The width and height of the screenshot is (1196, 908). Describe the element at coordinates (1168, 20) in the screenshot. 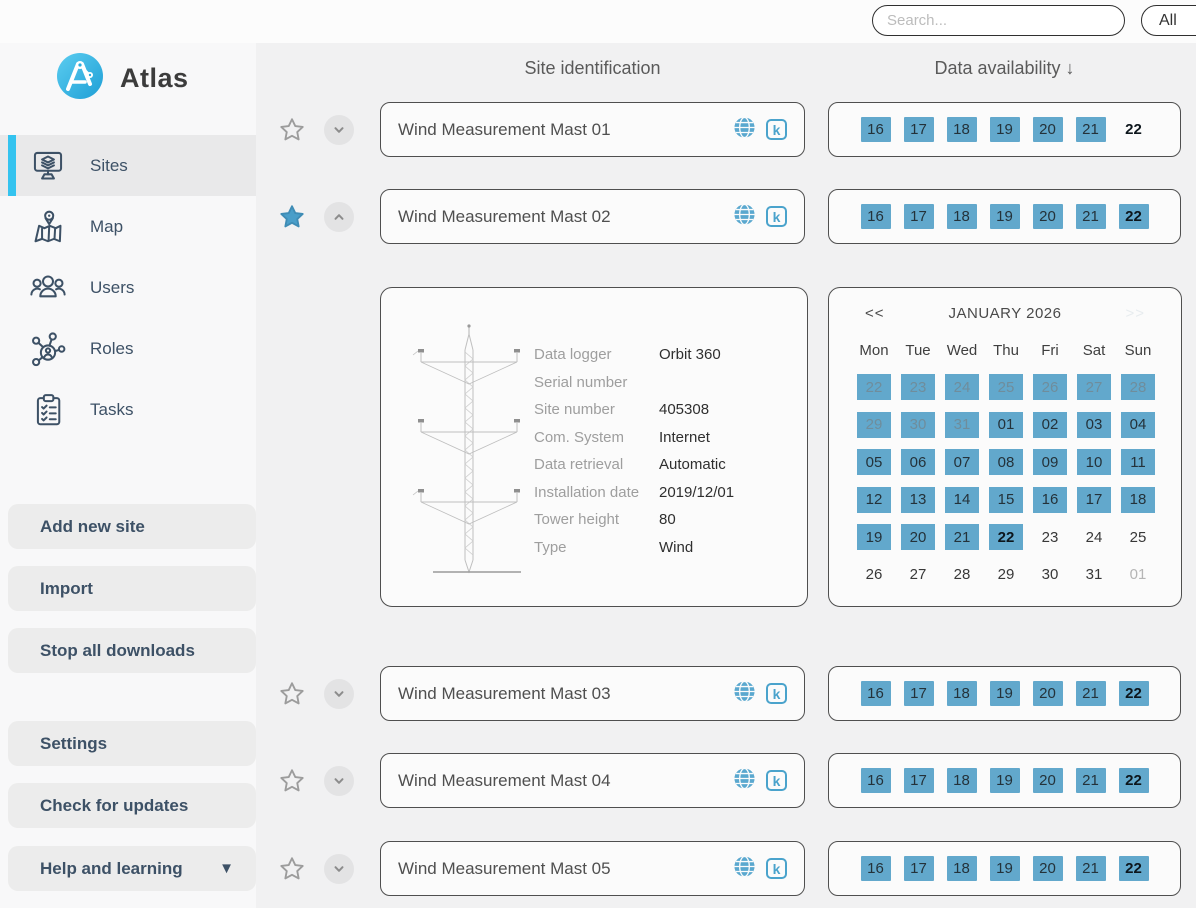

I see `filter-dropdown: All` at that location.